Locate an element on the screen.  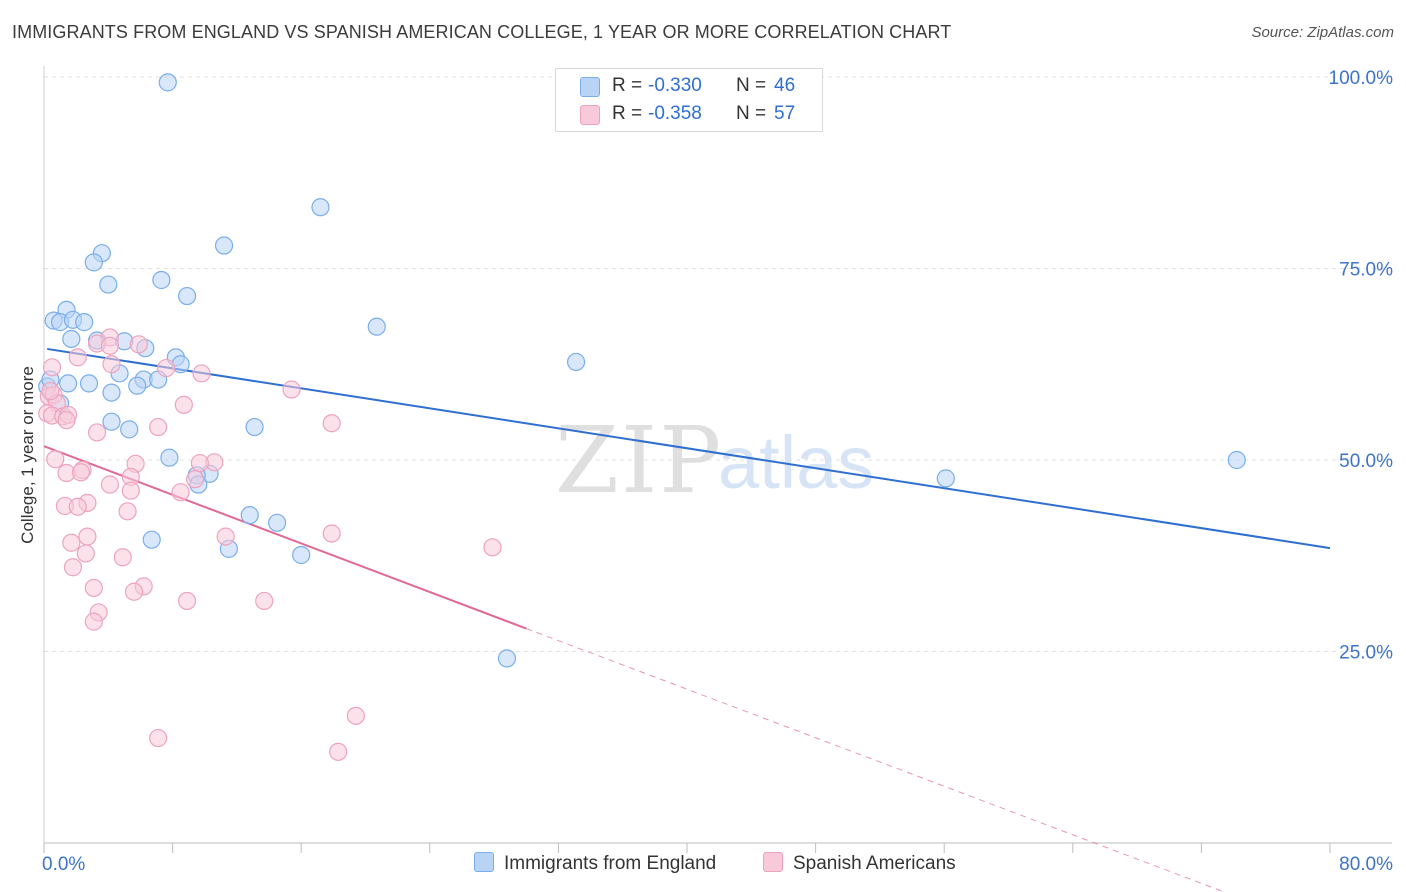
x-tick-label: 80.0% is located at coordinates (1366, 864).